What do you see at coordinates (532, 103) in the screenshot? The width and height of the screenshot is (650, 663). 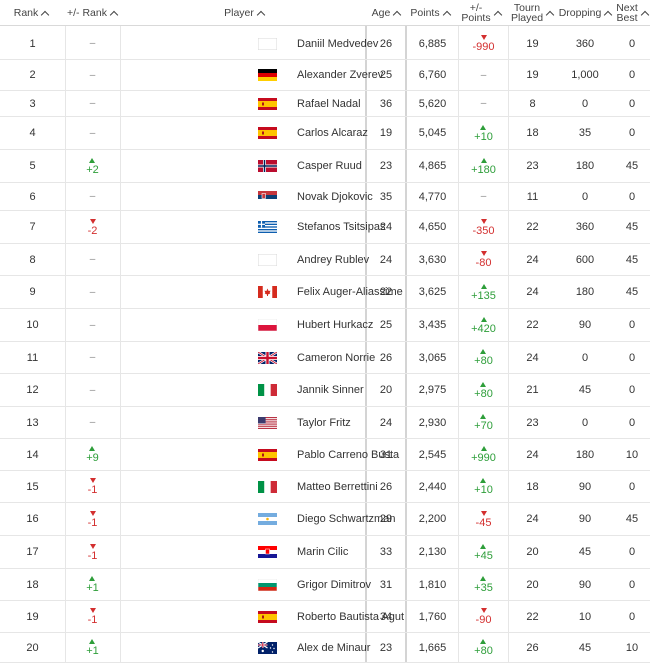 I see `tourn-played-cell: 8` at bounding box center [532, 103].